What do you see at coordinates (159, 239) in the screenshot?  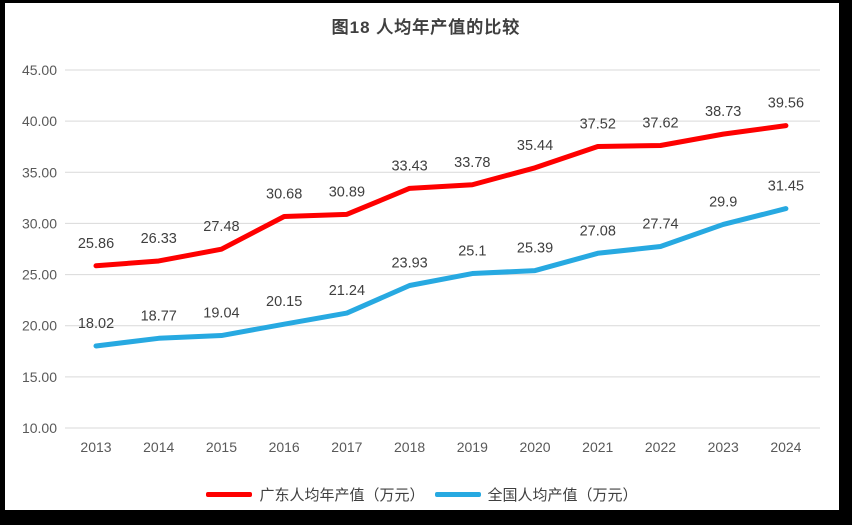 I see `data-label: 26.33` at bounding box center [159, 239].